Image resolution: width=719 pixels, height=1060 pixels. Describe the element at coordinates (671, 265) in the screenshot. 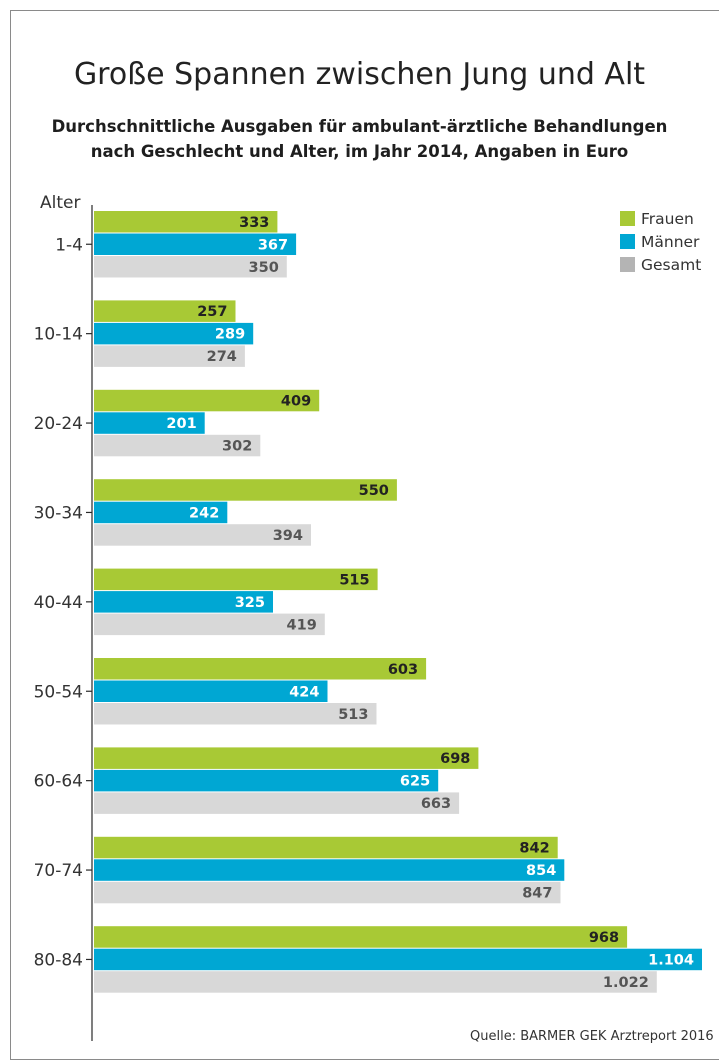

I see `legend-label-gesamt: Gesamt` at that location.